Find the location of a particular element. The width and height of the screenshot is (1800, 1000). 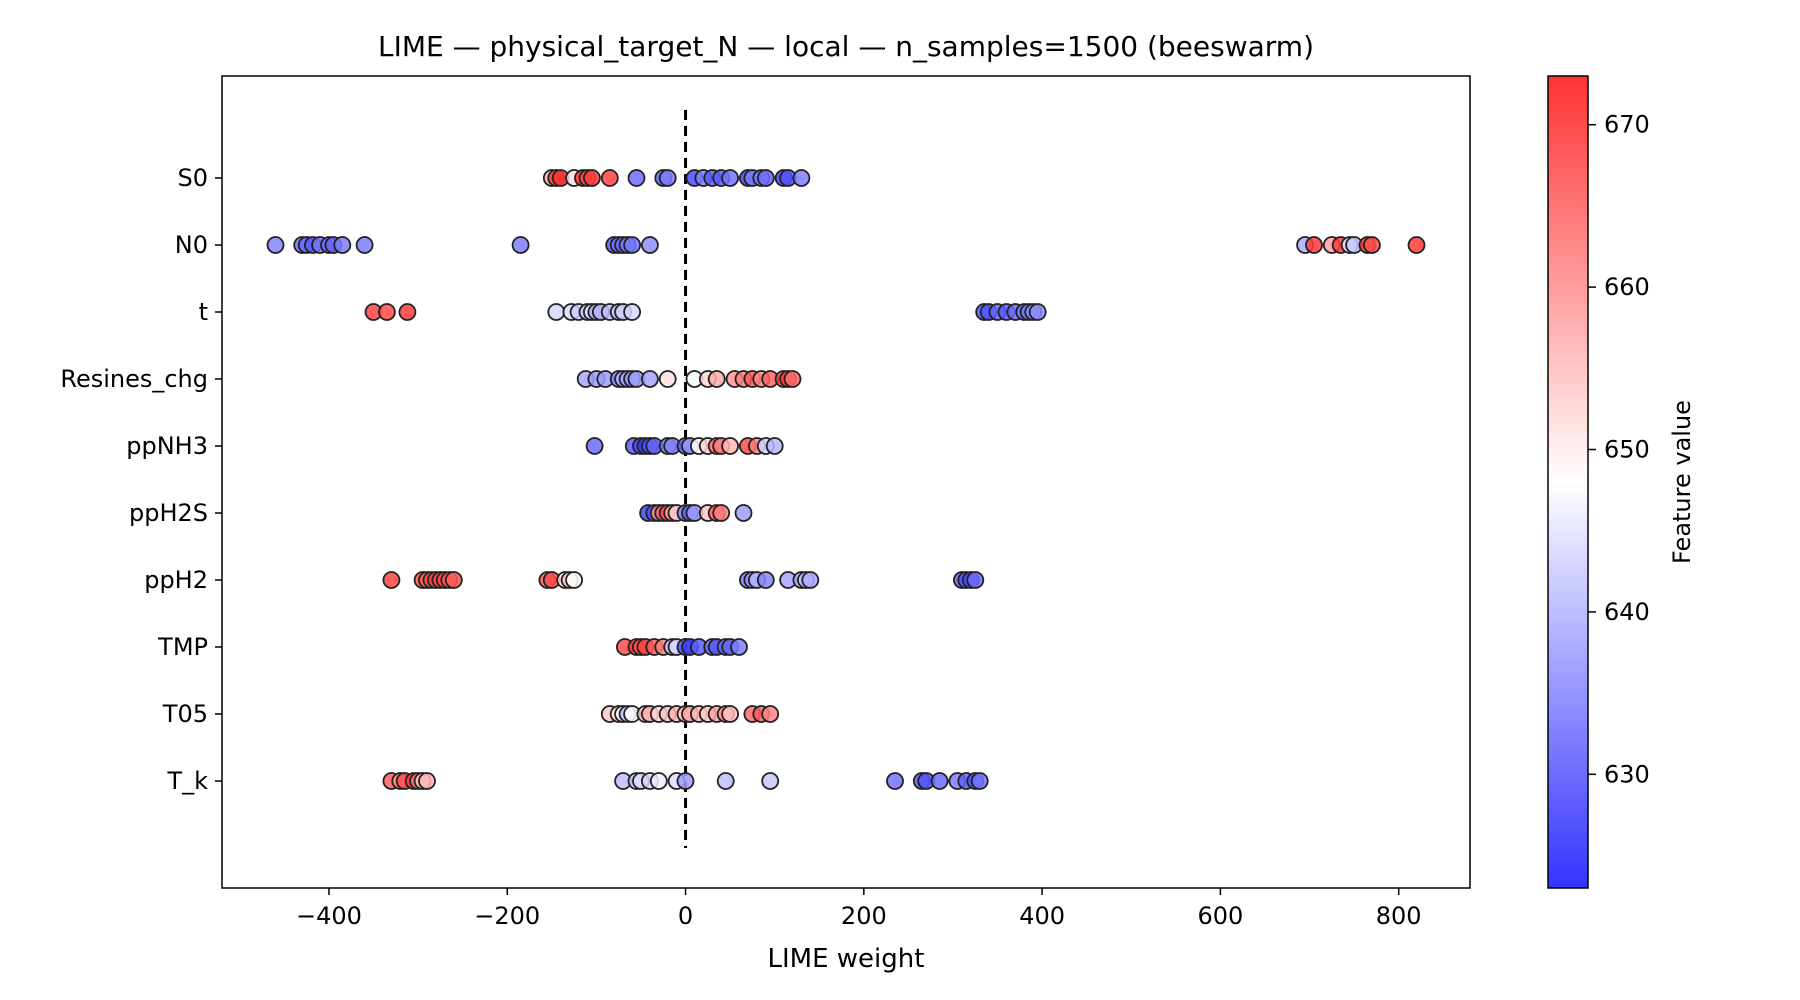

series-ppNH3 is located at coordinates (684, 446).